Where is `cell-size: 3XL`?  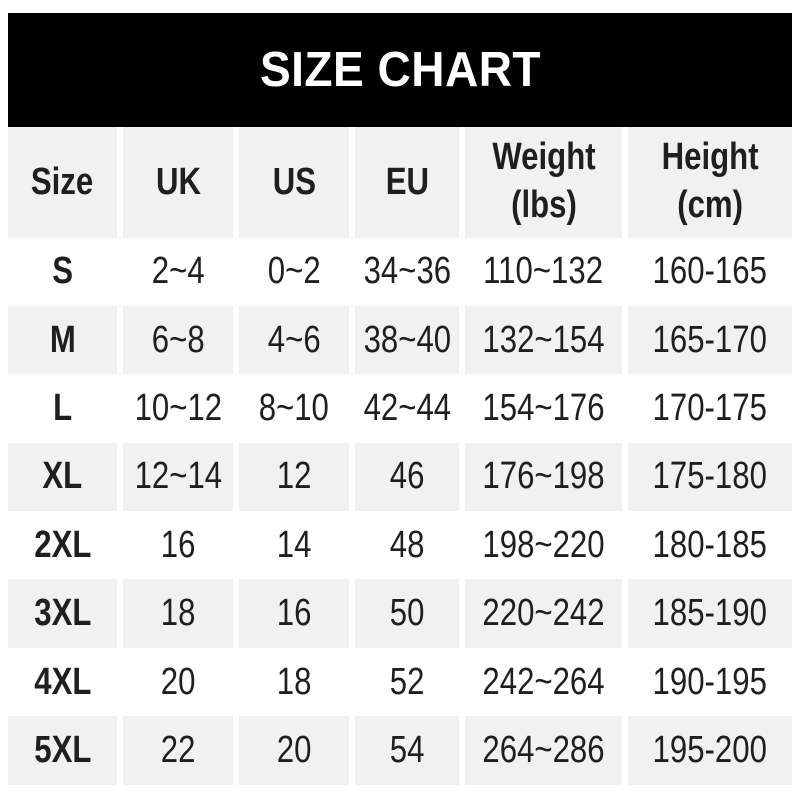
cell-size: 3XL is located at coordinates (62, 613).